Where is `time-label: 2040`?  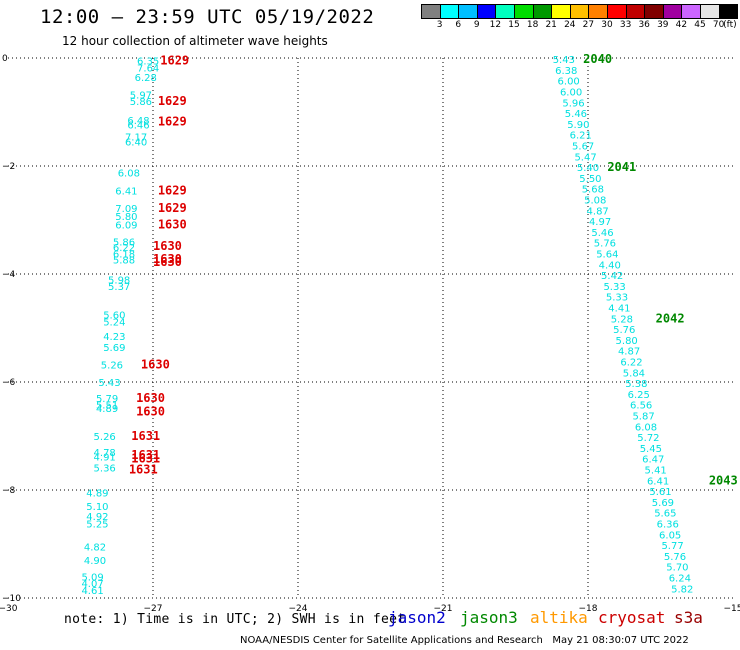 time-label: 2040 is located at coordinates (597, 59).